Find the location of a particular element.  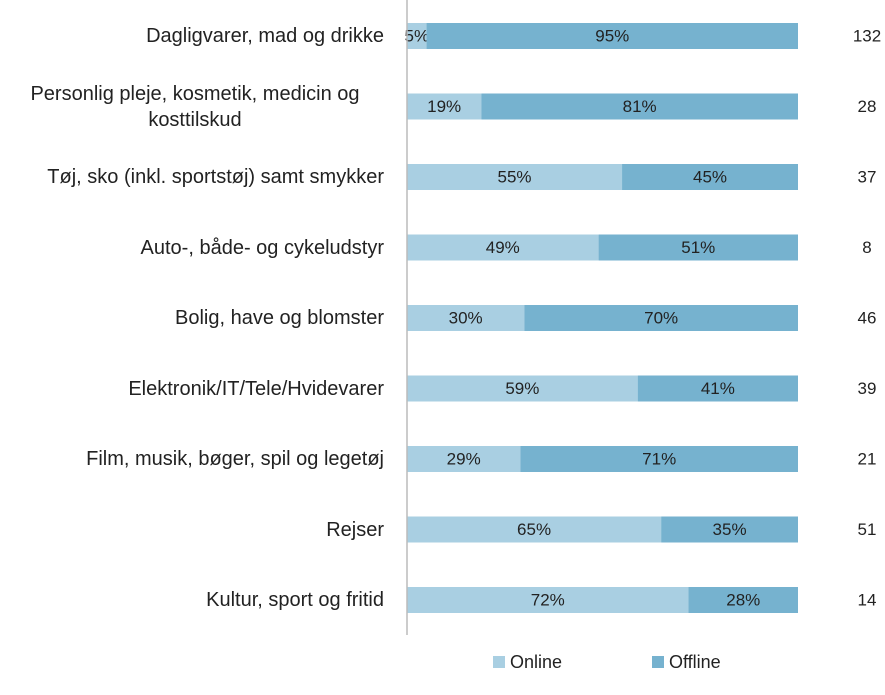

data-label: 45% is located at coordinates (710, 176).